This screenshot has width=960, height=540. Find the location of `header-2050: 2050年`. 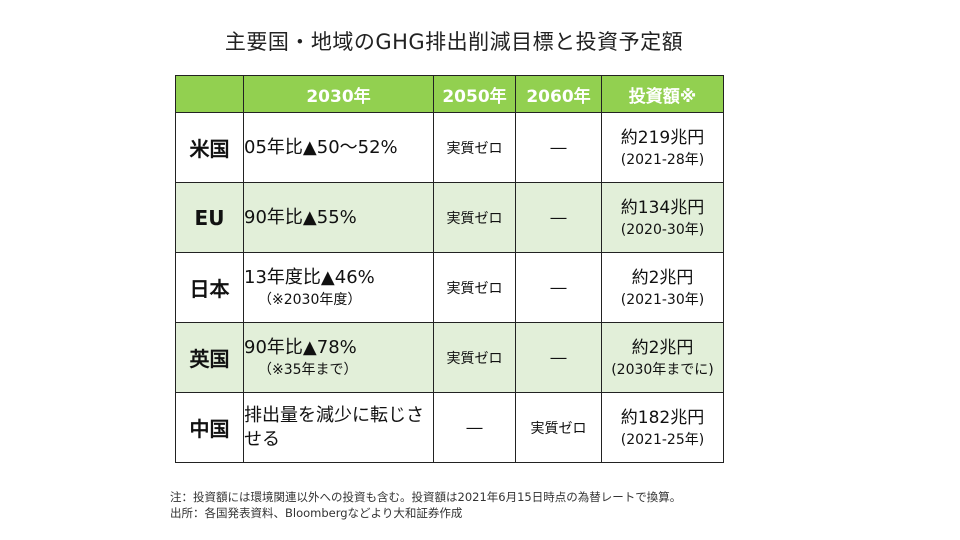

header-2050: 2050年 is located at coordinates (474, 94).